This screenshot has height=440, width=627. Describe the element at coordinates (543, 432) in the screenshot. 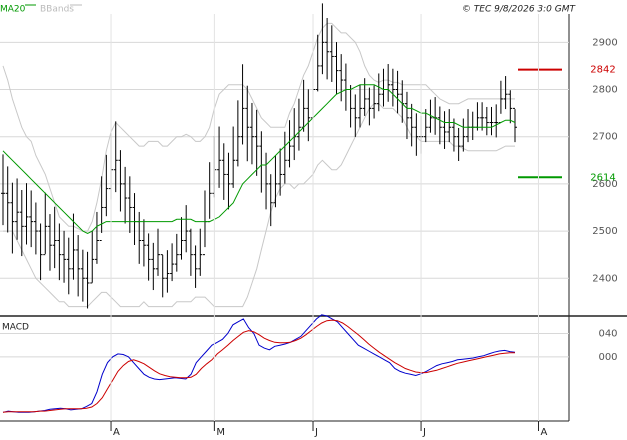

I see `x-tick-label: A` at that location.